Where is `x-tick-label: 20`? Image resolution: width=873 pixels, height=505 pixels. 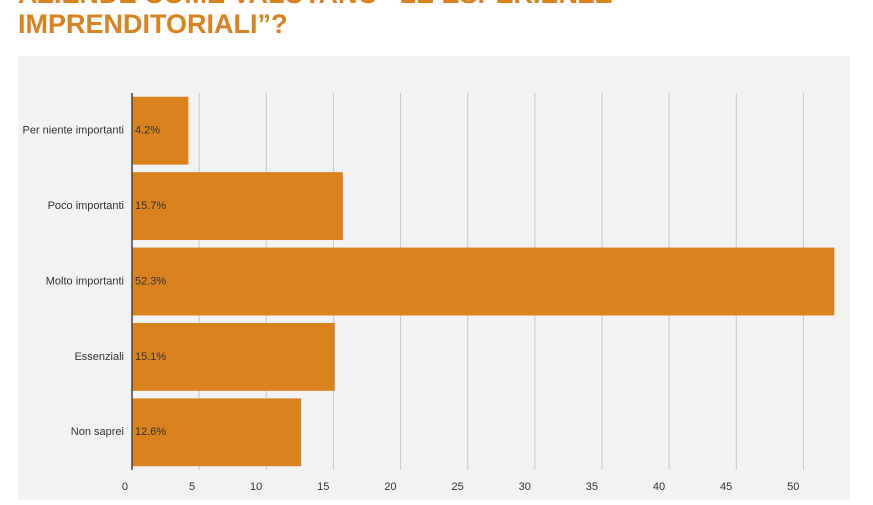 x-tick-label: 20 is located at coordinates (390, 487).